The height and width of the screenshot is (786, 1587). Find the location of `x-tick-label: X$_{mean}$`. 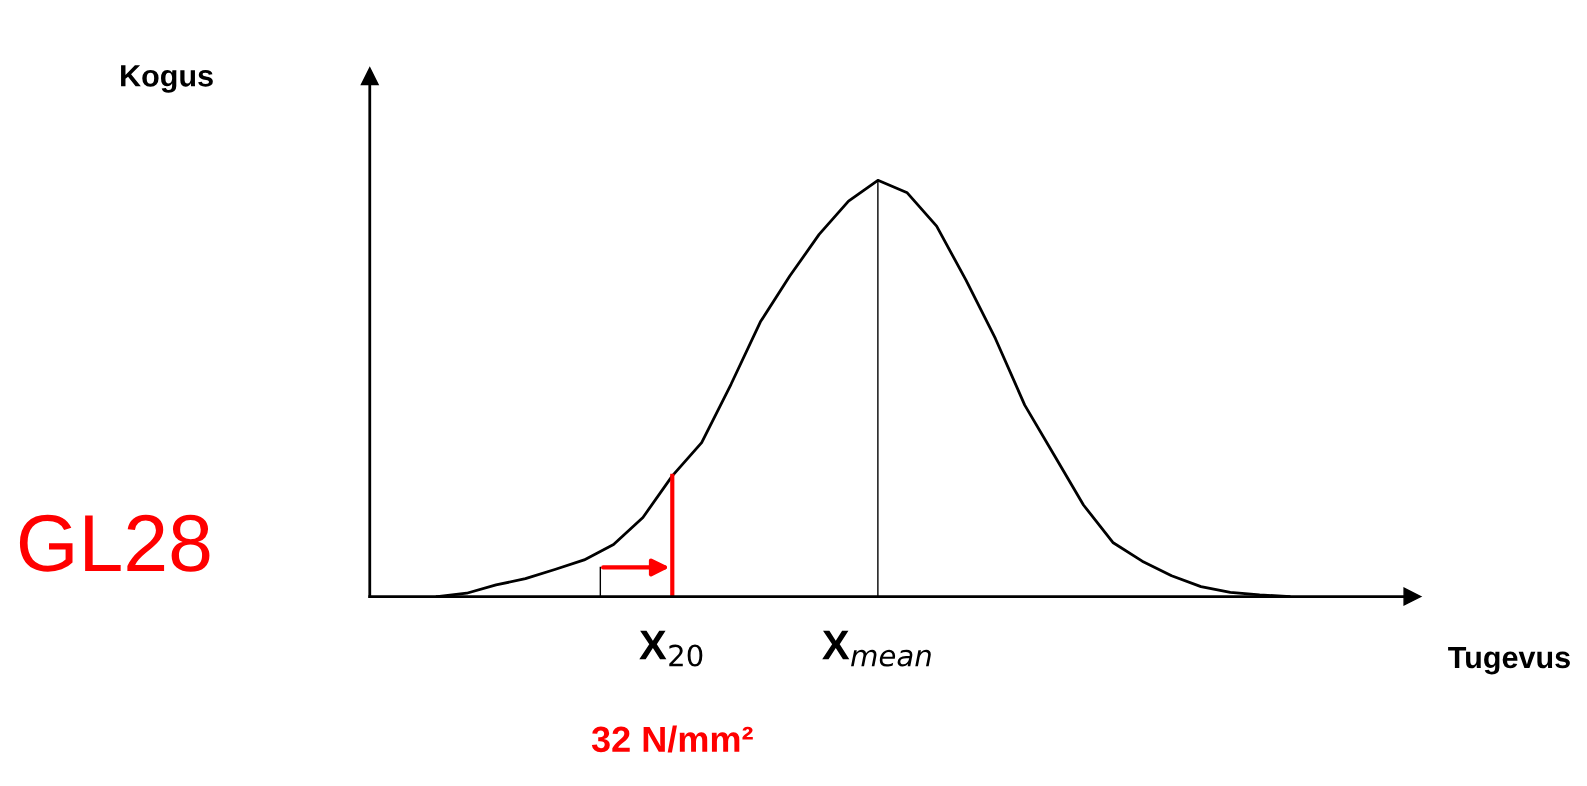

x-tick-label: X$_{mean}$ is located at coordinates (876, 648).